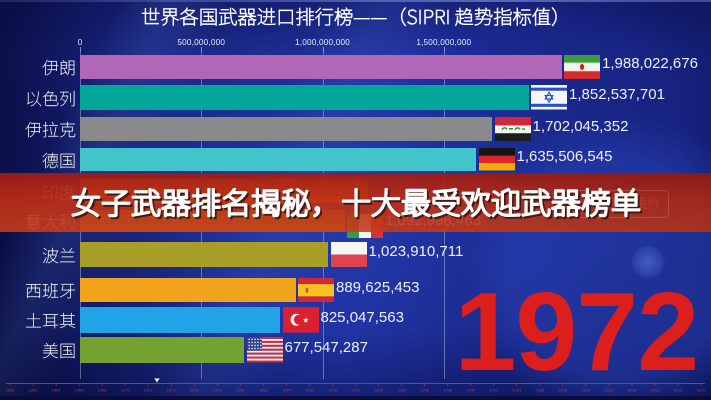  Describe the element at coordinates (356, 390) in the screenshot. I see `svg-text: 1990` at that location.